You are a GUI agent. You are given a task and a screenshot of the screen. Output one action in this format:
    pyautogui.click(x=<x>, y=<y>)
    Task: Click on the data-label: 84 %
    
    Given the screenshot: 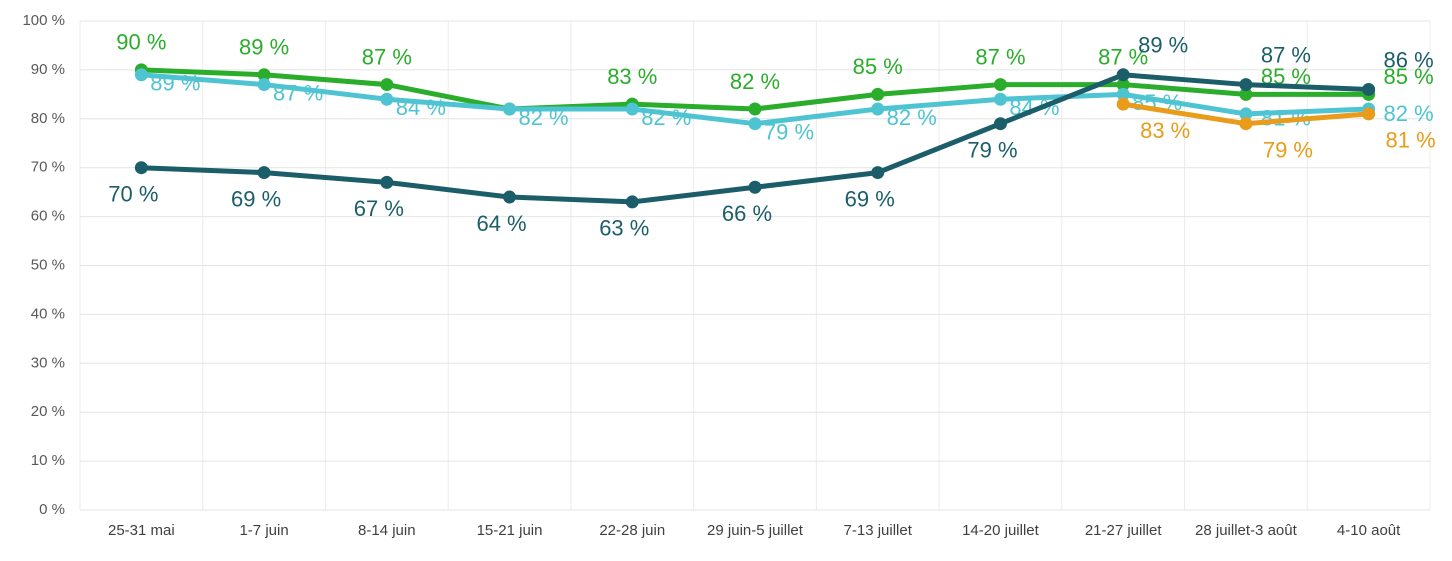 What is the action you would take?
    pyautogui.click(x=421, y=107)
    